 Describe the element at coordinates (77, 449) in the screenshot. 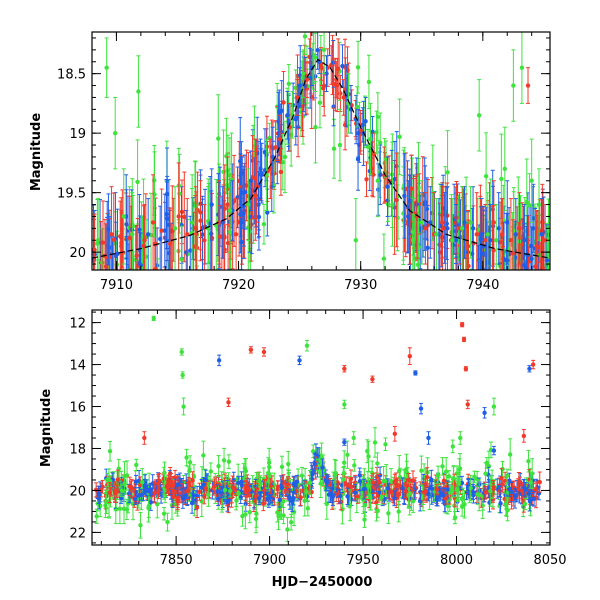

I see `y-tick-label: 18` at that location.